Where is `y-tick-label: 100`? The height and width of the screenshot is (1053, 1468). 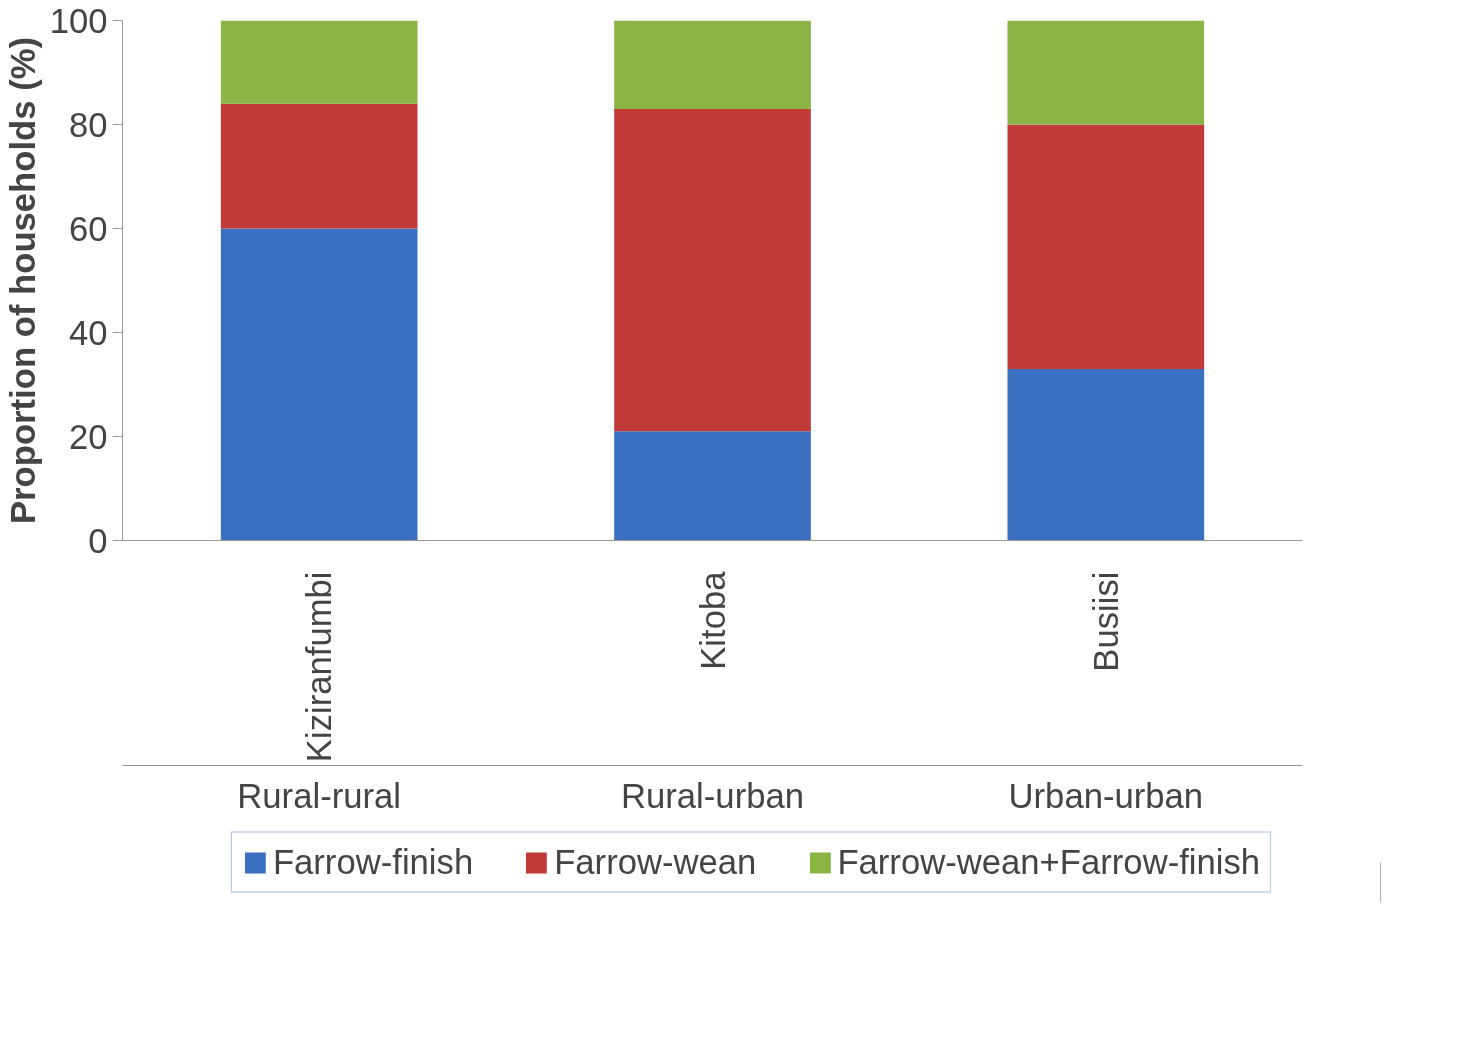 y-tick-label: 100 is located at coordinates (78, 20).